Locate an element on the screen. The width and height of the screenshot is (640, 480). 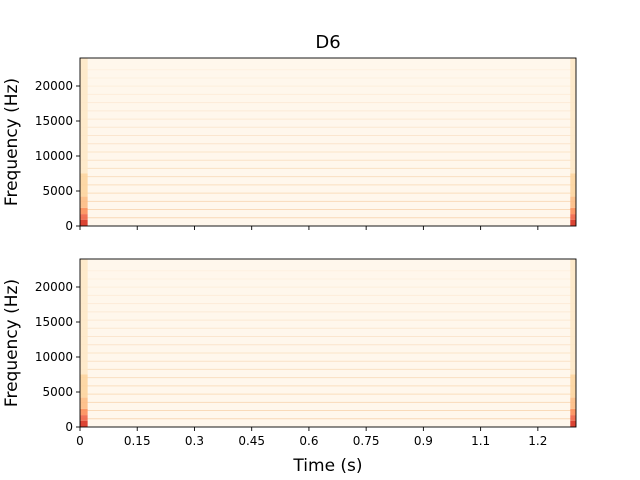
x-tick-label: 0.9 is located at coordinates (423, 441).